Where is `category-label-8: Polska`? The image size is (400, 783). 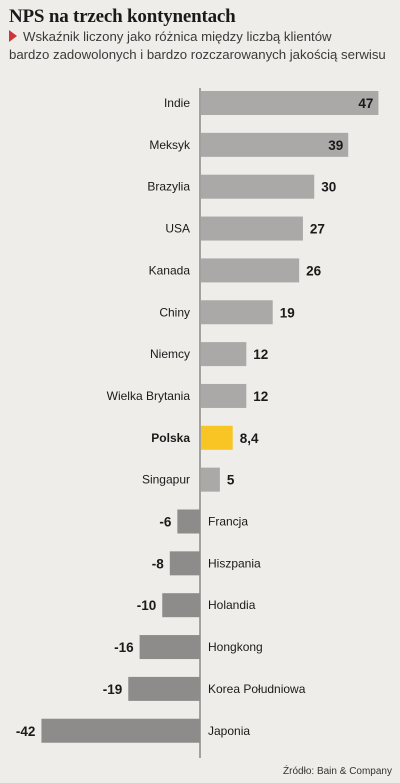
category-label-8: Polska is located at coordinates (170, 438).